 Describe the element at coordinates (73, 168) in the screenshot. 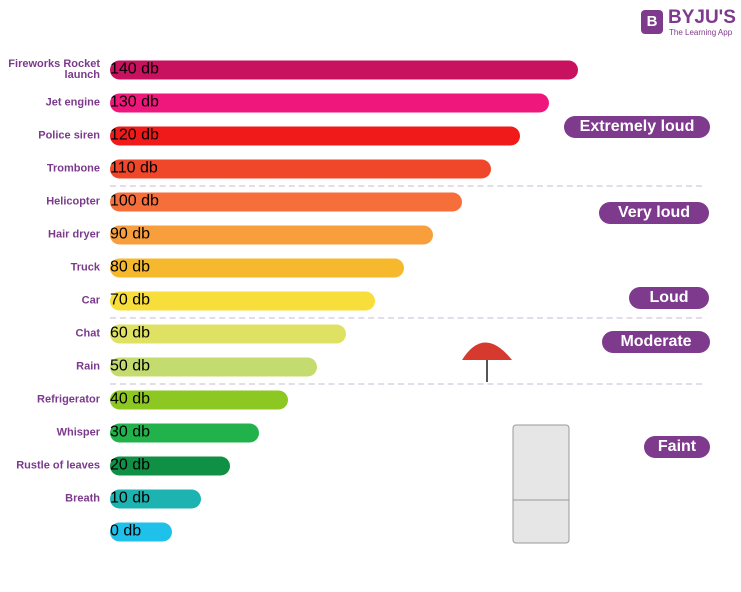

I see `category-label: Trombone` at that location.